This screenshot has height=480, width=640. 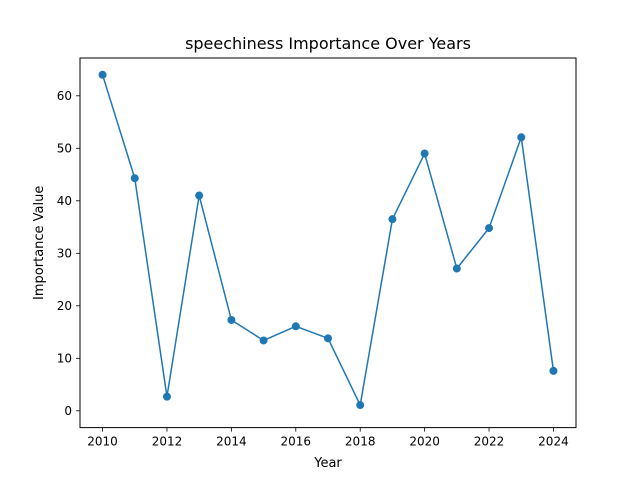 I want to click on x-tick-label: 2010, so click(x=102, y=442).